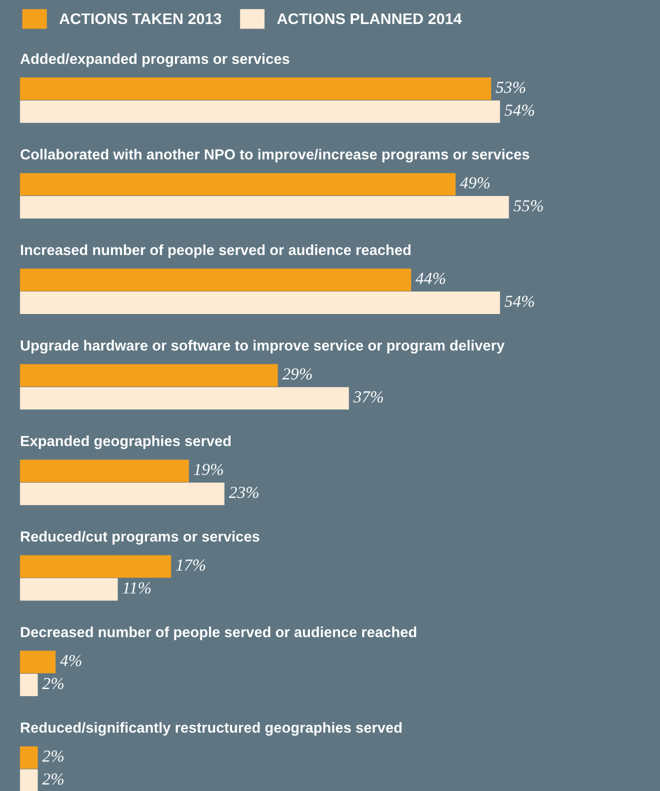  I want to click on y-tick-label: Added/expanded programs or services, so click(155, 60).